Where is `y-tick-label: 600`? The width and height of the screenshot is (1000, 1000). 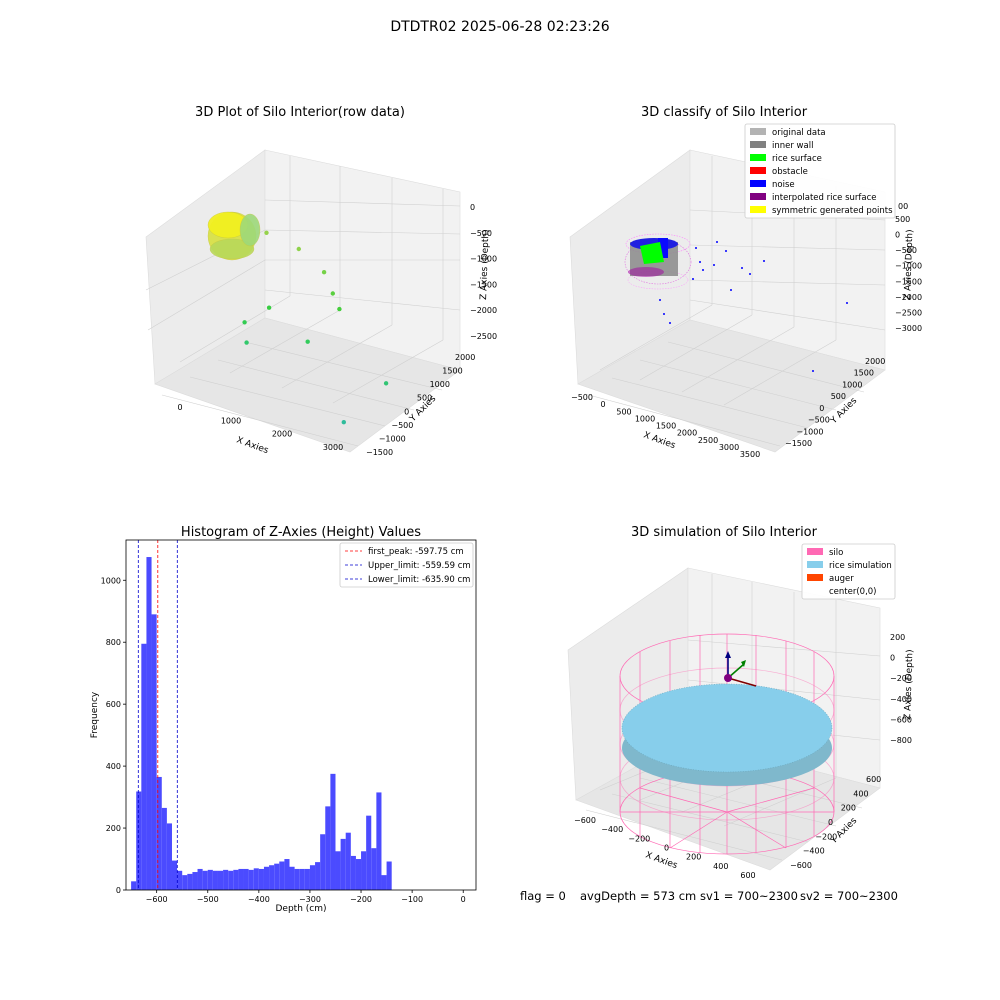 y-tick-label: 600 is located at coordinates (113, 704).